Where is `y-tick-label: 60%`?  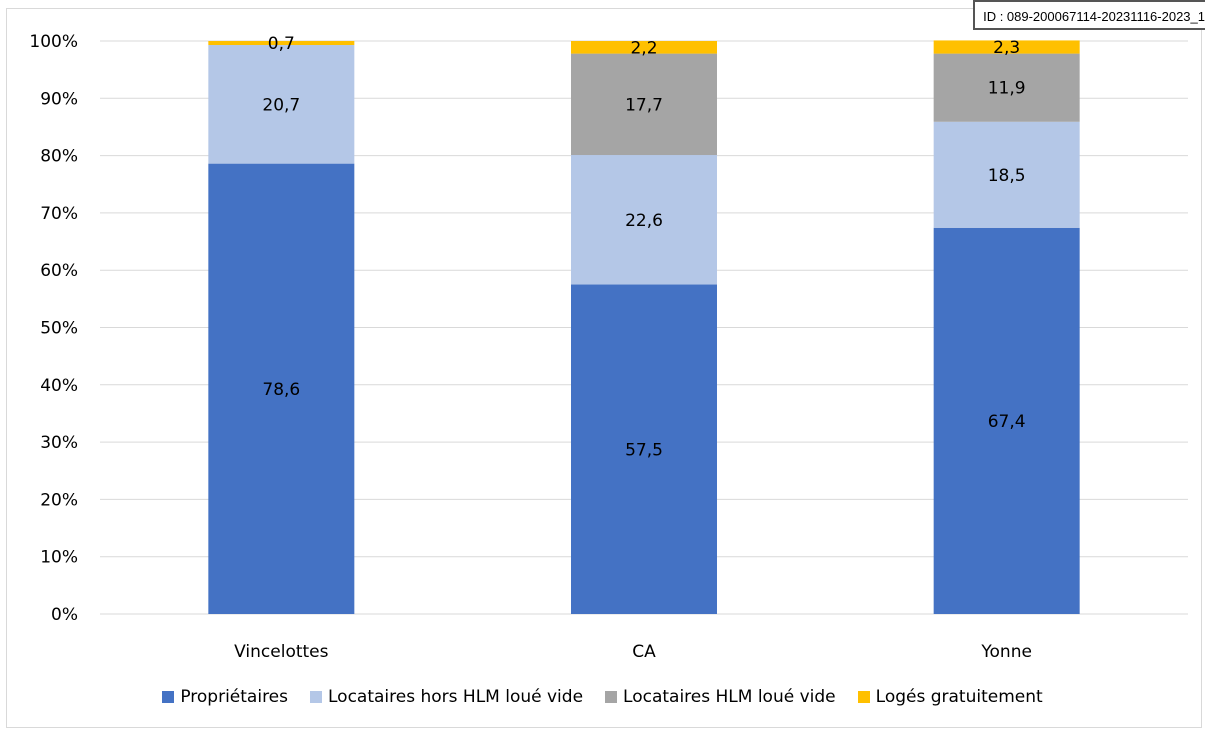
y-tick-label: 60% is located at coordinates (59, 271).